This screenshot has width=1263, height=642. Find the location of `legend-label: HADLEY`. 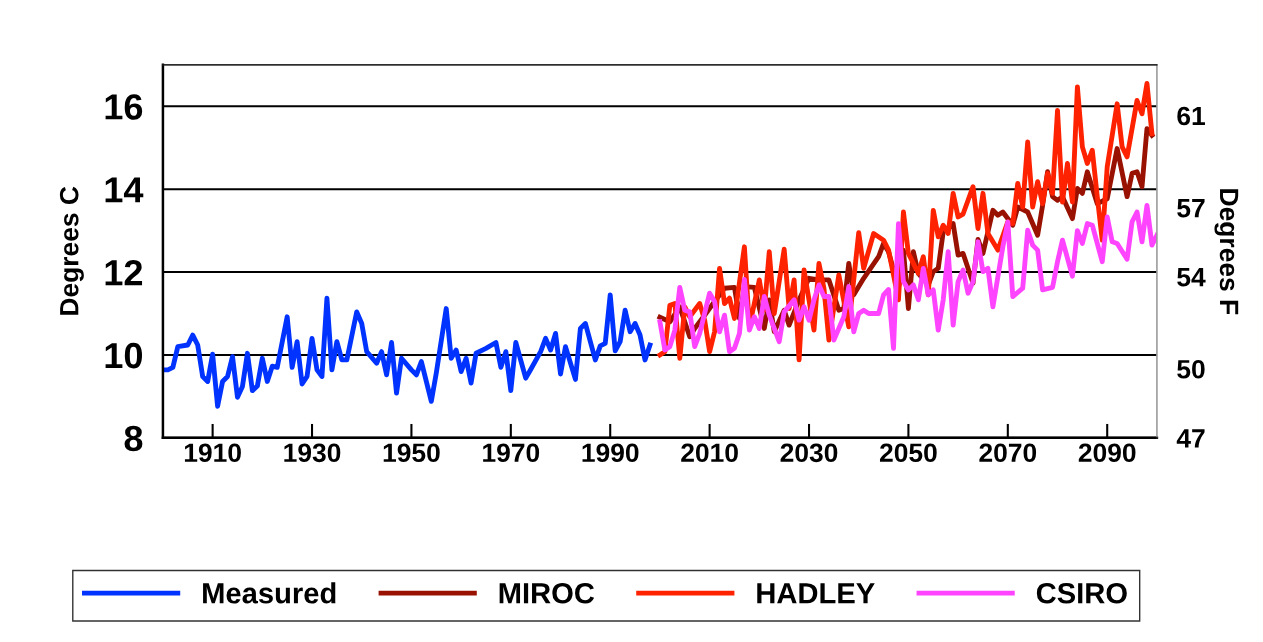

legend-label: HADLEY is located at coordinates (816, 593).